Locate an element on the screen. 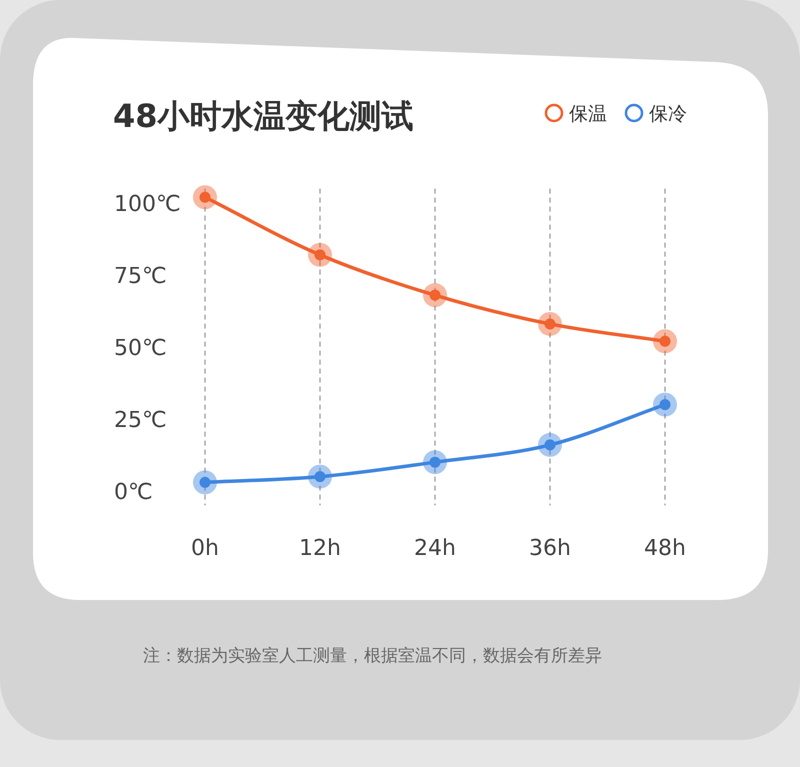 The width and height of the screenshot is (800, 767). x-tick-label: 12h is located at coordinates (320, 548).